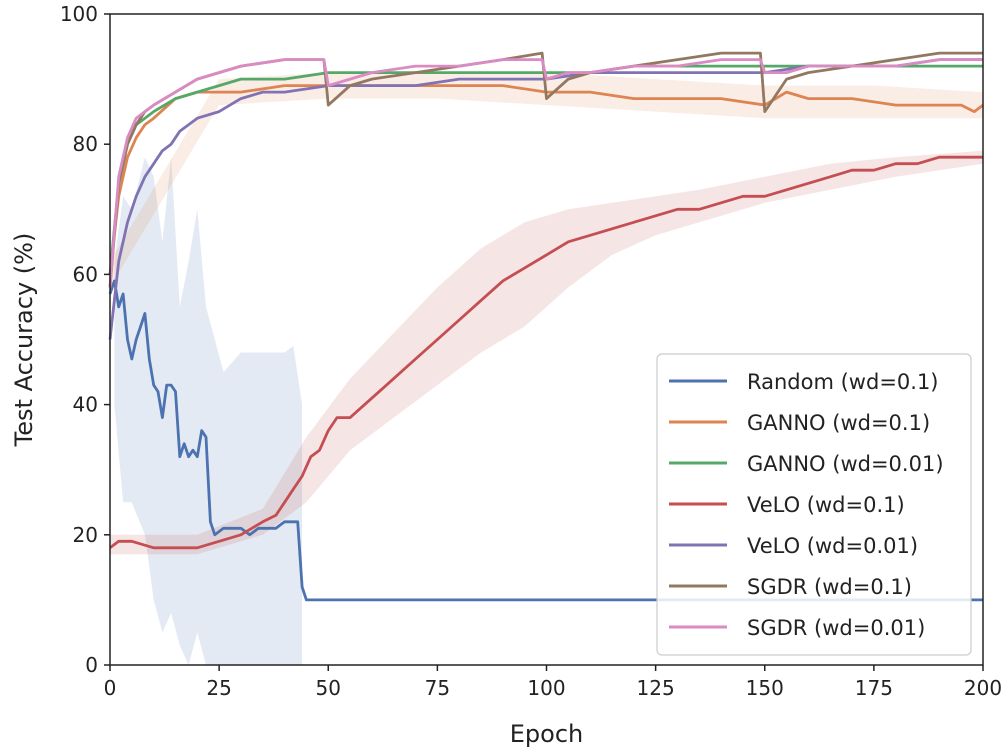 Image resolution: width=1008 pixels, height=750 pixels. Describe the element at coordinates (656, 688) in the screenshot. I see `x-tick-label: 125` at that location.